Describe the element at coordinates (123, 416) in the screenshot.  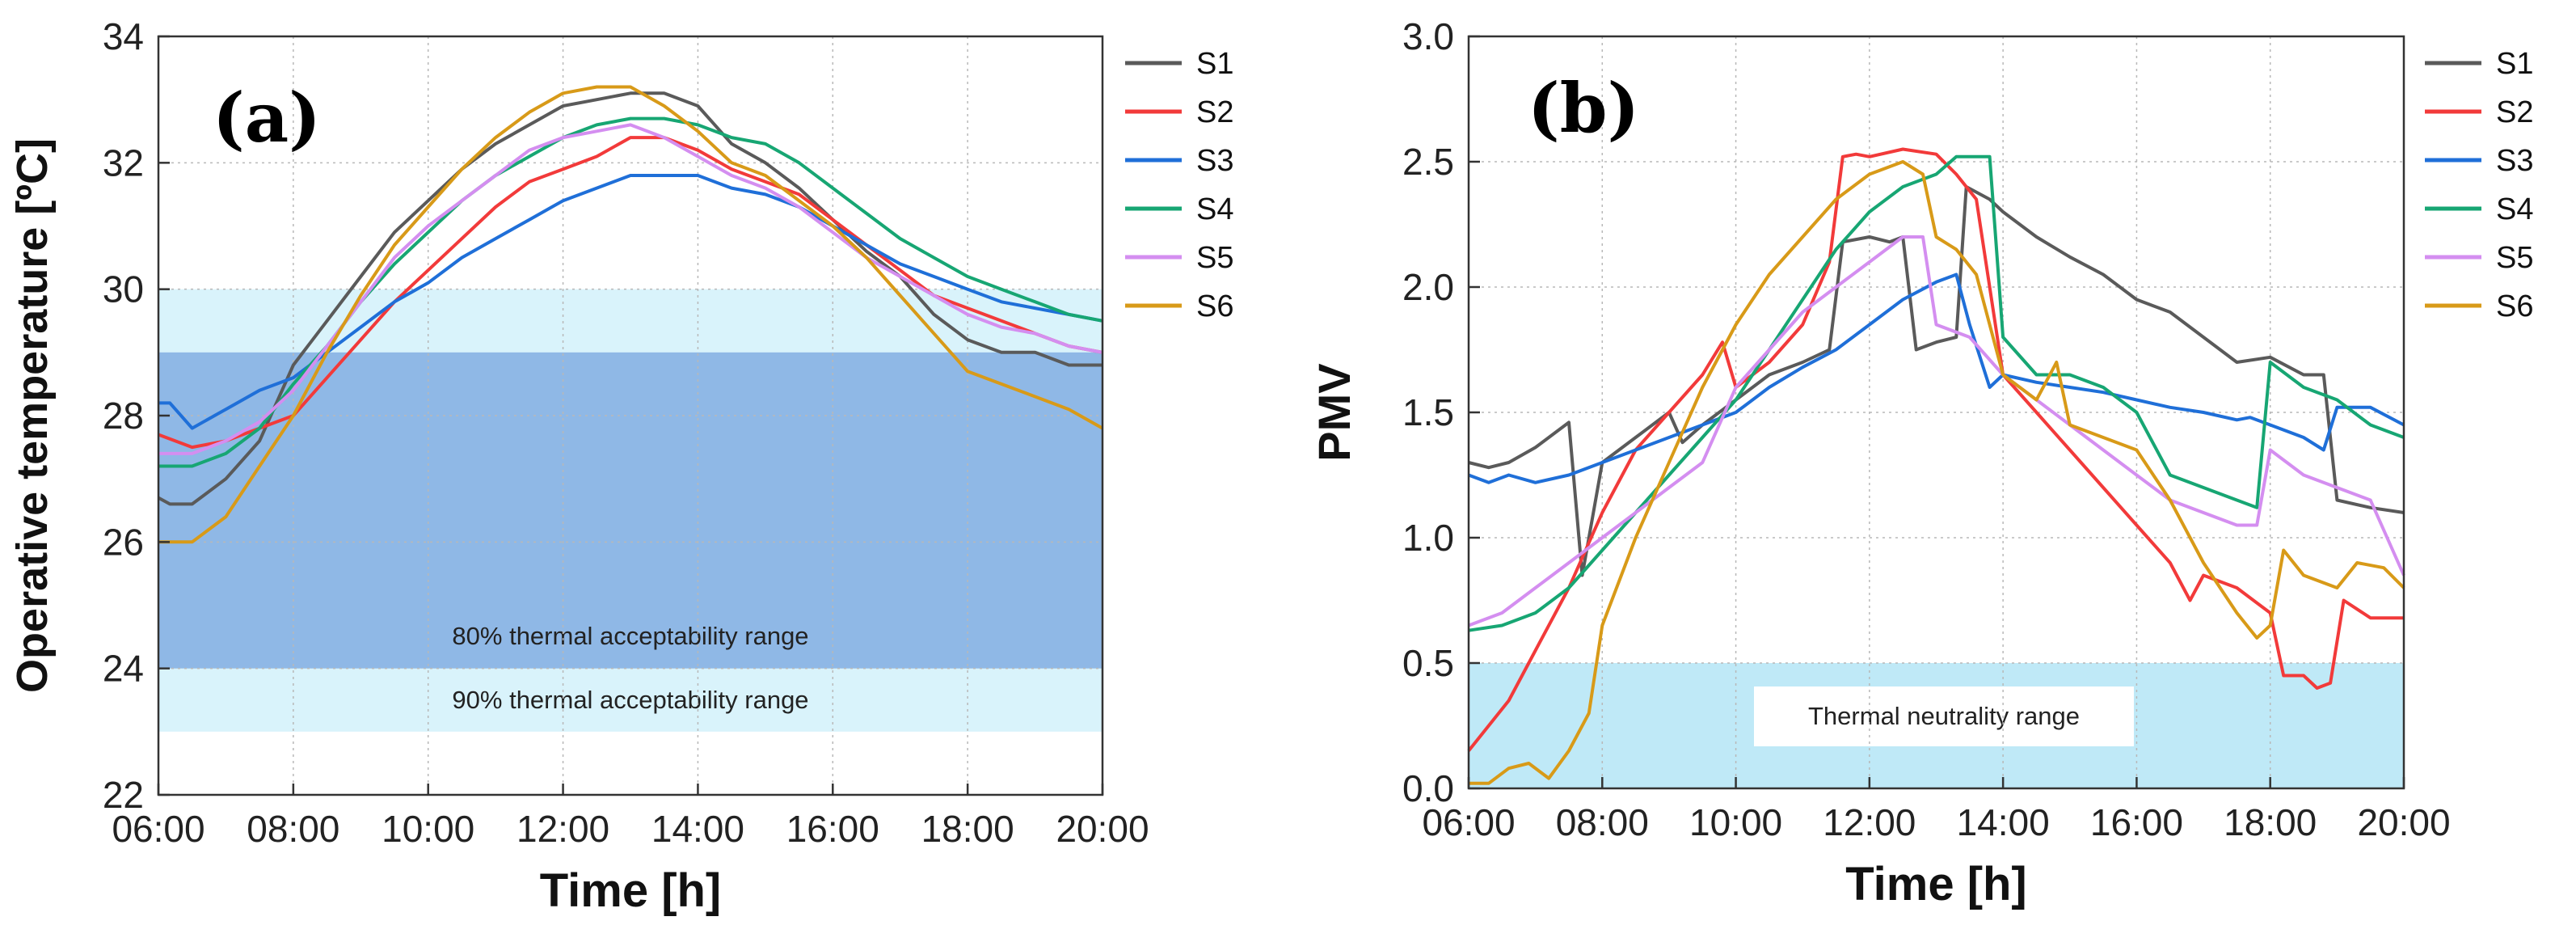
I see `y-tick-label: 28` at that location.